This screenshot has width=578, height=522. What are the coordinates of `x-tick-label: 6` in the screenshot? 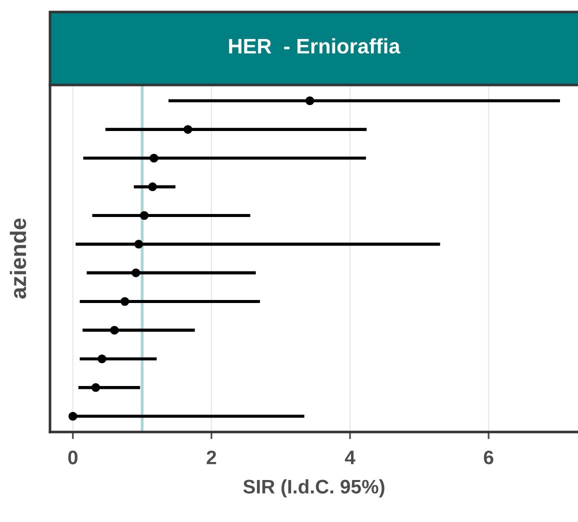 It's located at (489, 457).